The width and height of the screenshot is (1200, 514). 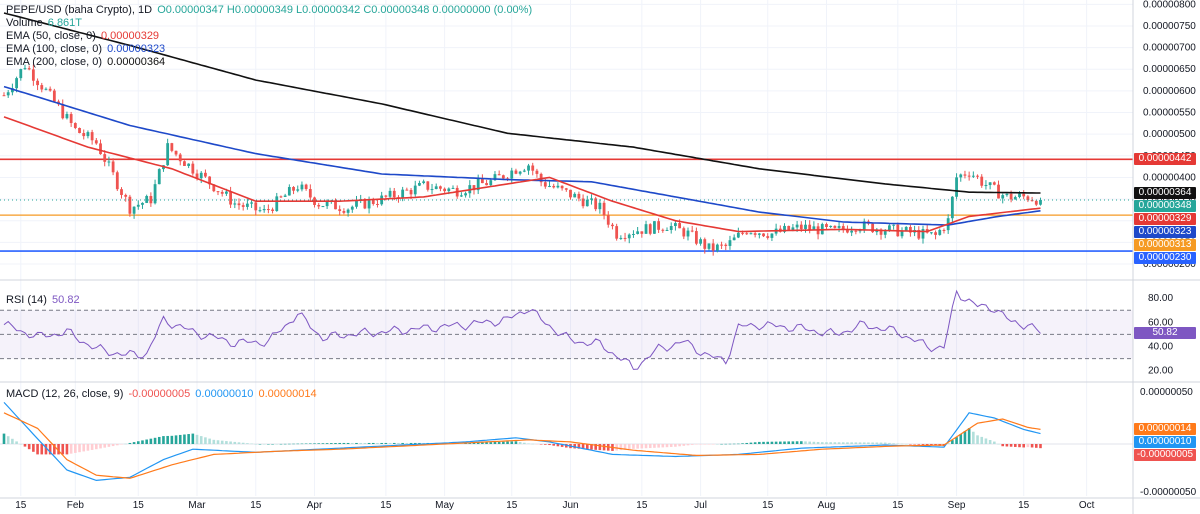 I want to click on signal-line, so click(x=522, y=445).